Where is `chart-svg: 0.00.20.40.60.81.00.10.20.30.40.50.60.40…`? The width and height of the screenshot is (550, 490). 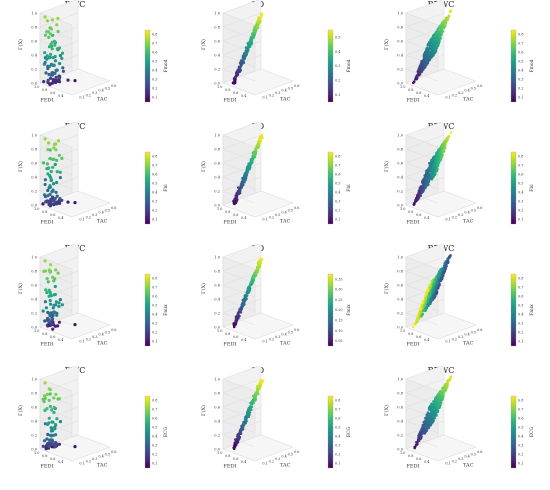 chart-svg: 0.00.20.40.60.81.00.10.20.30.40.50.60.40… is located at coordinates (459, 51).